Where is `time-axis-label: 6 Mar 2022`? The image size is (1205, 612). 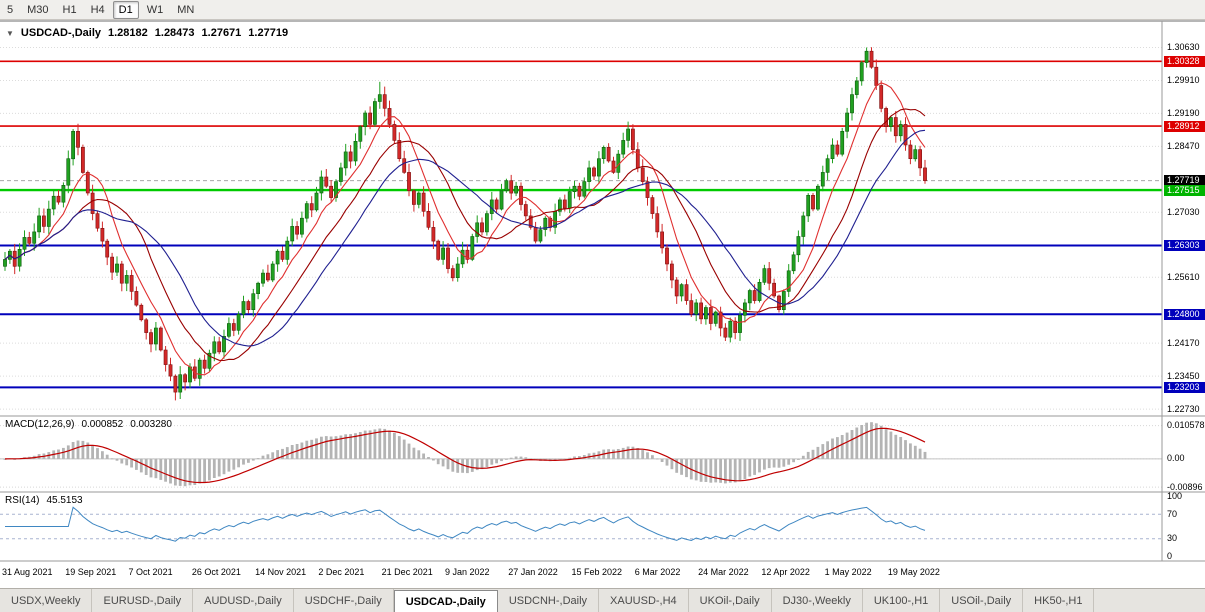 time-axis-label: 6 Mar 2022 is located at coordinates (657, 572).